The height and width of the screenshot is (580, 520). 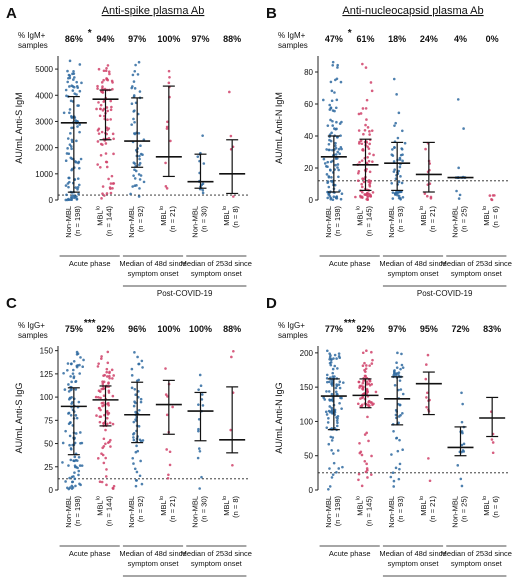 I want to click on percent-positive-label: % IgG+, so click(x=291, y=325).